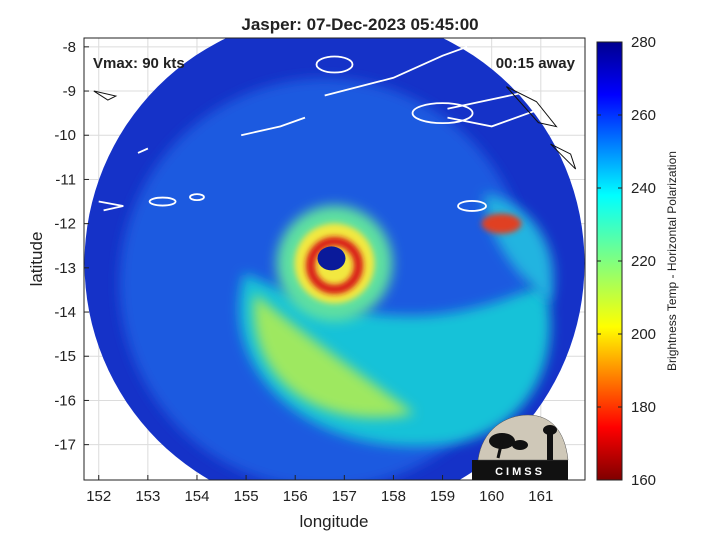 The width and height of the screenshot is (720, 540). What do you see at coordinates (643, 261) in the screenshot?
I see `colorbar-tick-label: 220` at bounding box center [643, 261].